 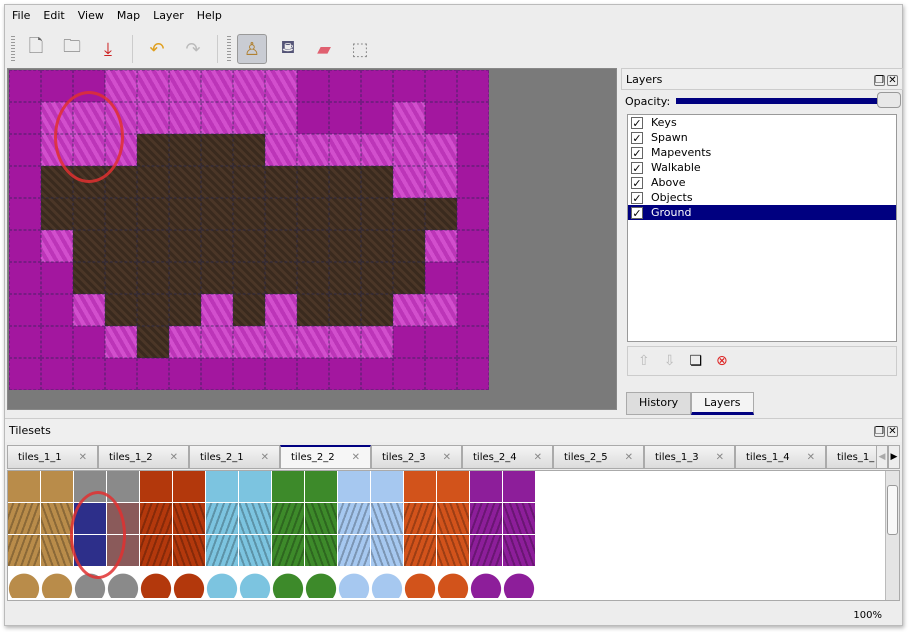 I want to click on stamp-brush-button: ♙, so click(x=252, y=49).